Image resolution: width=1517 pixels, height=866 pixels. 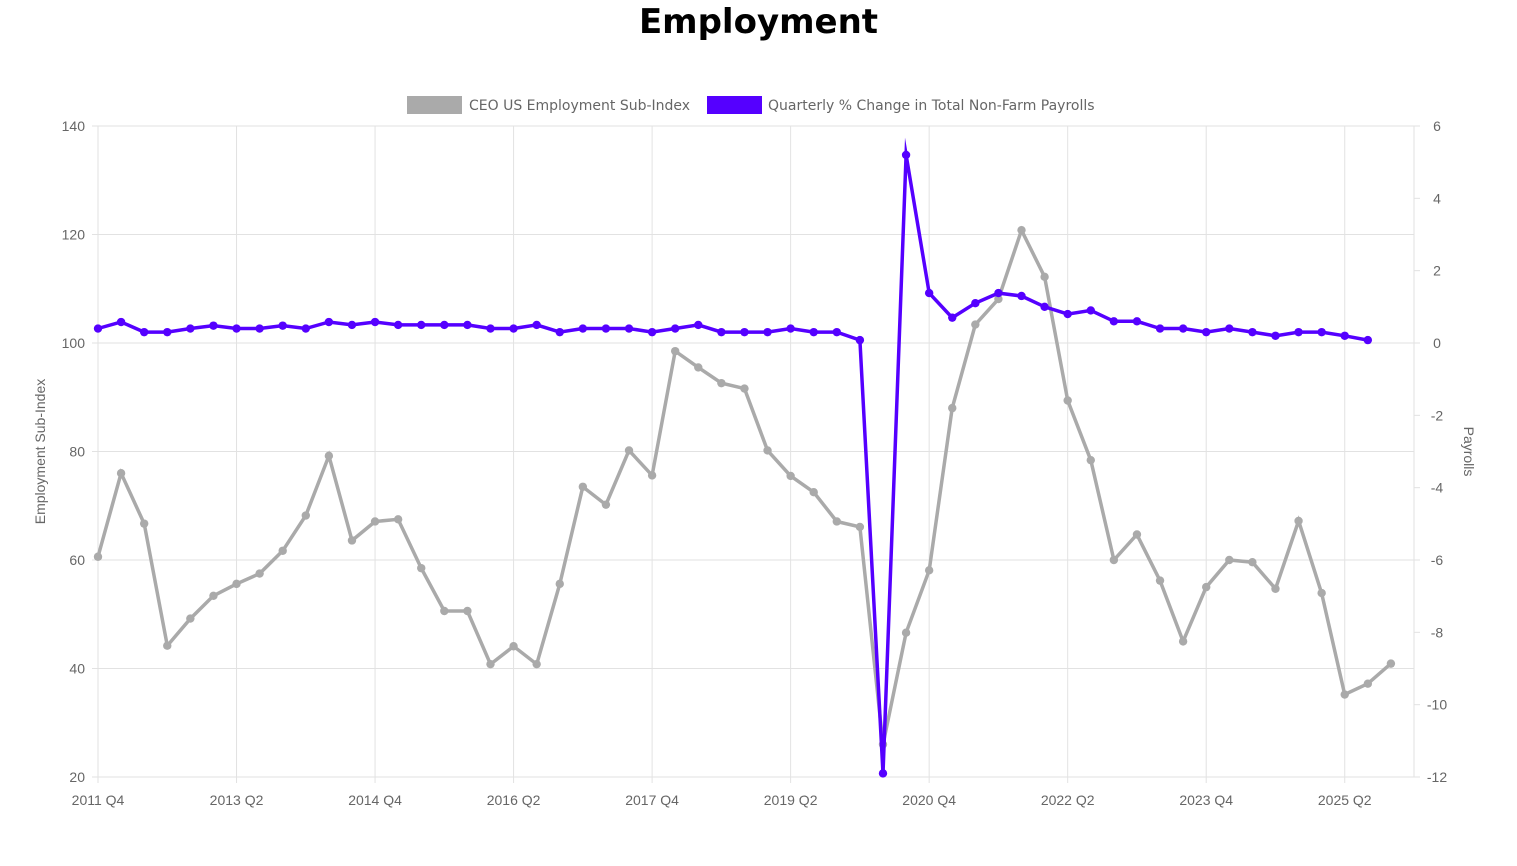 I want to click on y-tick-label-right: -4, so click(x=1437, y=488).